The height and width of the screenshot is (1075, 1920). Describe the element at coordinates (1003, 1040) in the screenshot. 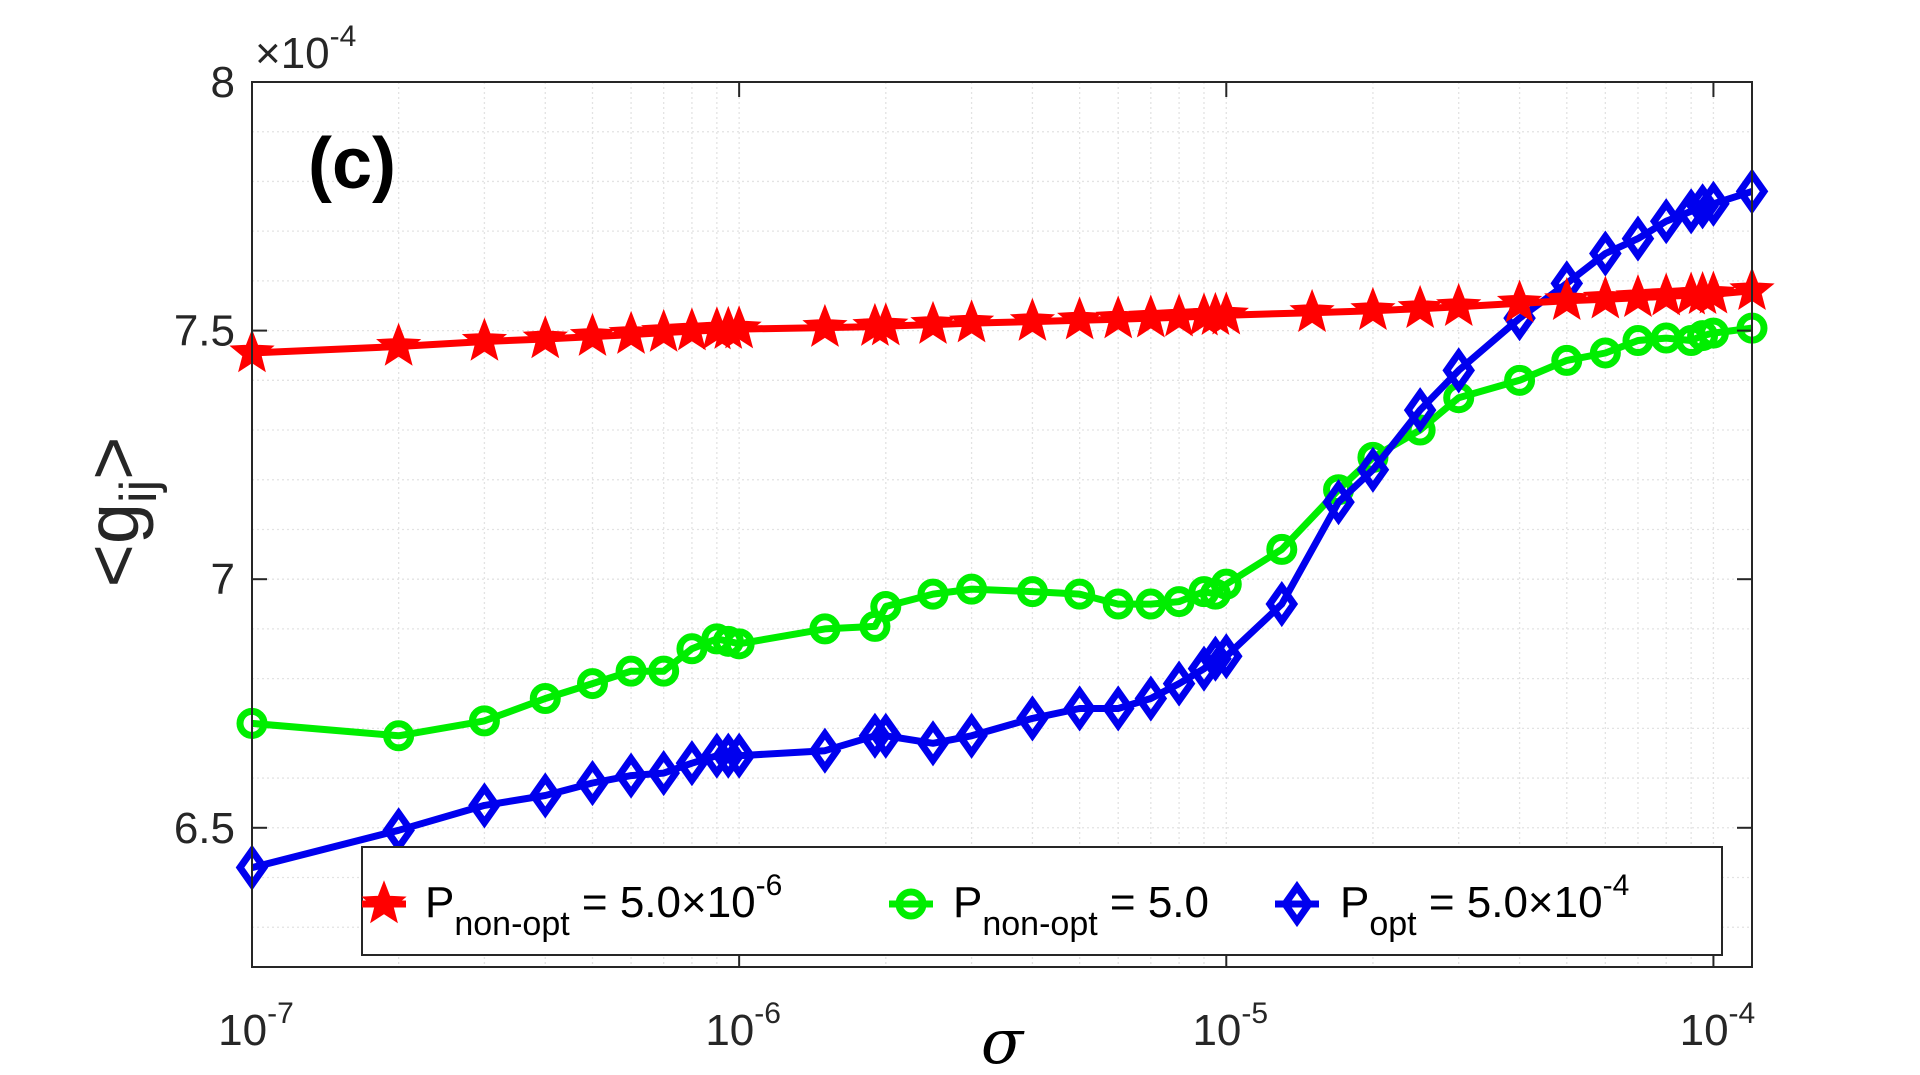

I see `x-axis-label: σ` at that location.